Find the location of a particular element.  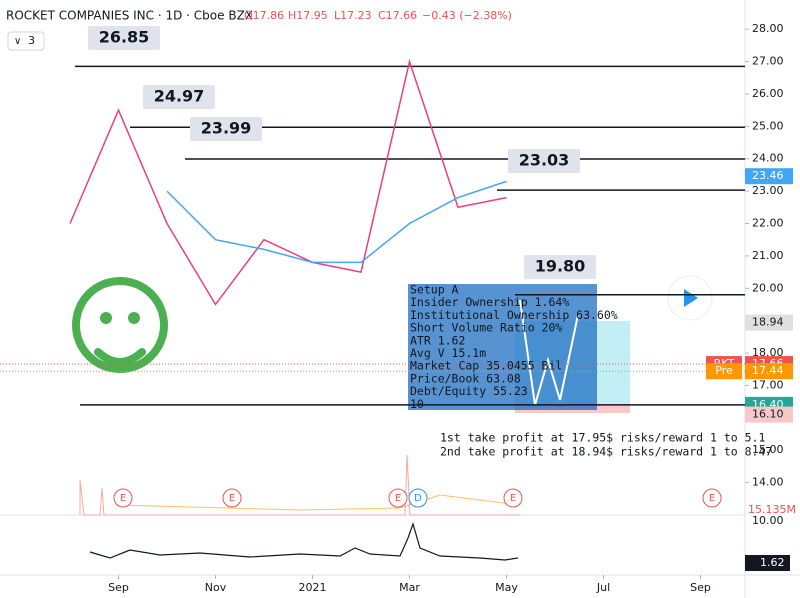

annotation-line: ATR 1.62 is located at coordinates (437, 340).